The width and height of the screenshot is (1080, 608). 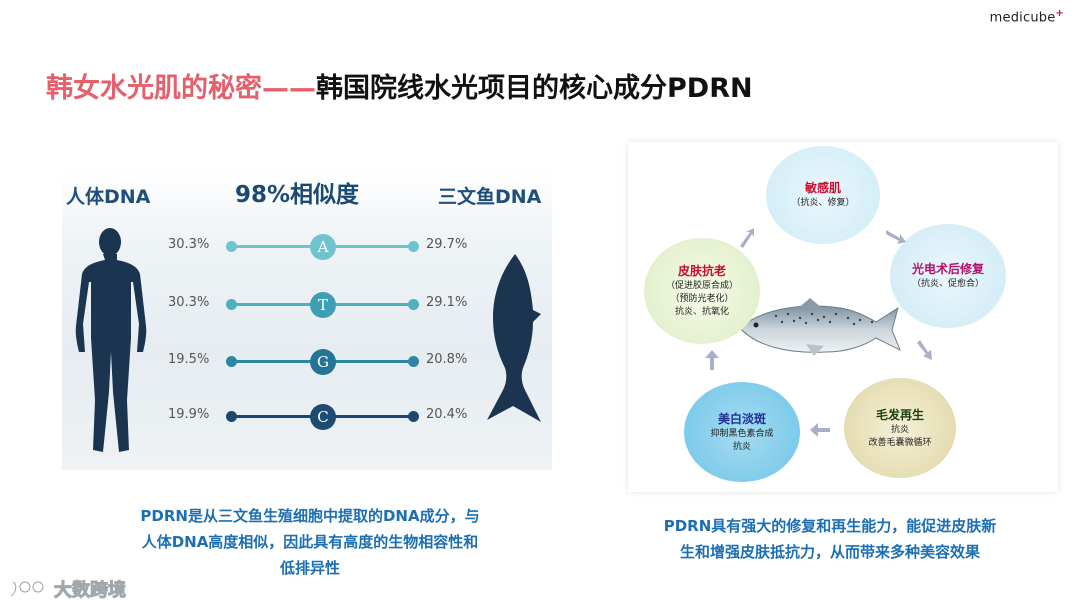 I want to click on nucleotide-row: 19.5% G 20.8%, so click(x=318, y=362).